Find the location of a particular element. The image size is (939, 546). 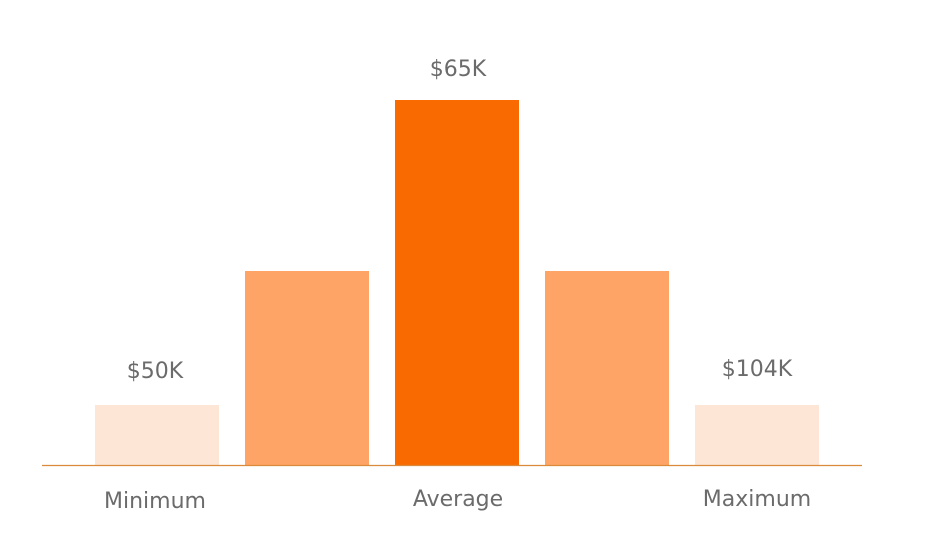

marker-label: Minimum is located at coordinates (155, 501).